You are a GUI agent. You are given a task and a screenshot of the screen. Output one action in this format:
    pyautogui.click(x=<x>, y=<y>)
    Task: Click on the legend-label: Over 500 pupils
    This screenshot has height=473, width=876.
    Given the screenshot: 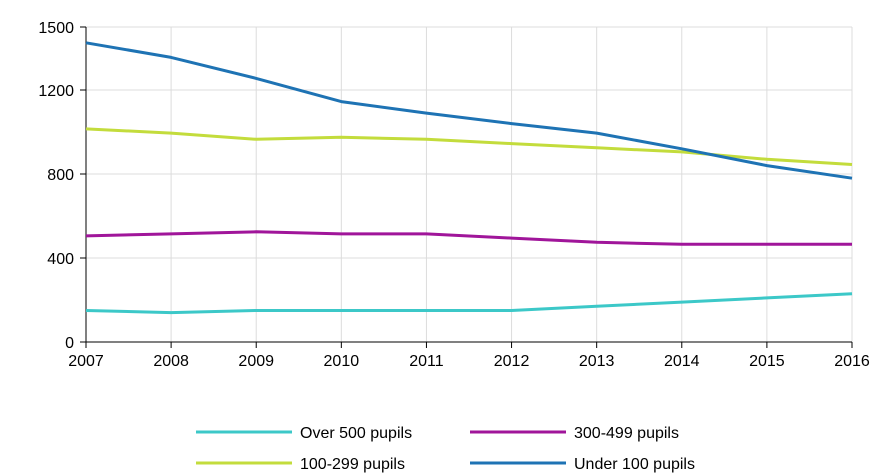 What is the action you would take?
    pyautogui.click(x=356, y=433)
    